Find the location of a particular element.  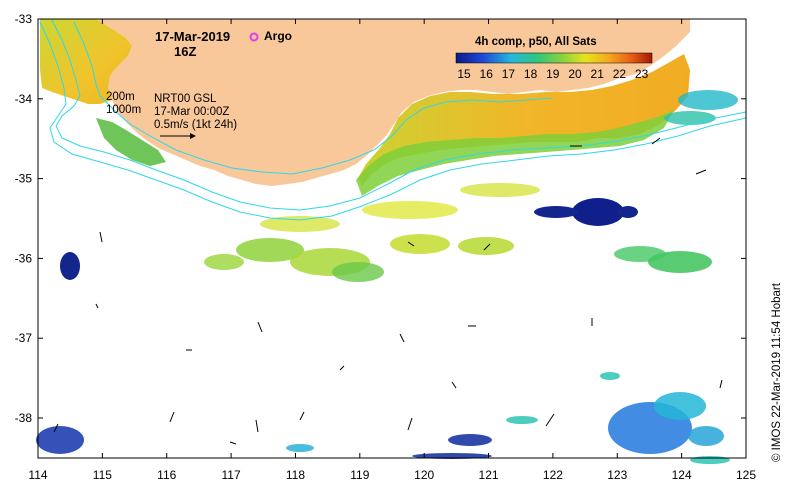

argo-label: Argo is located at coordinates (278, 36).